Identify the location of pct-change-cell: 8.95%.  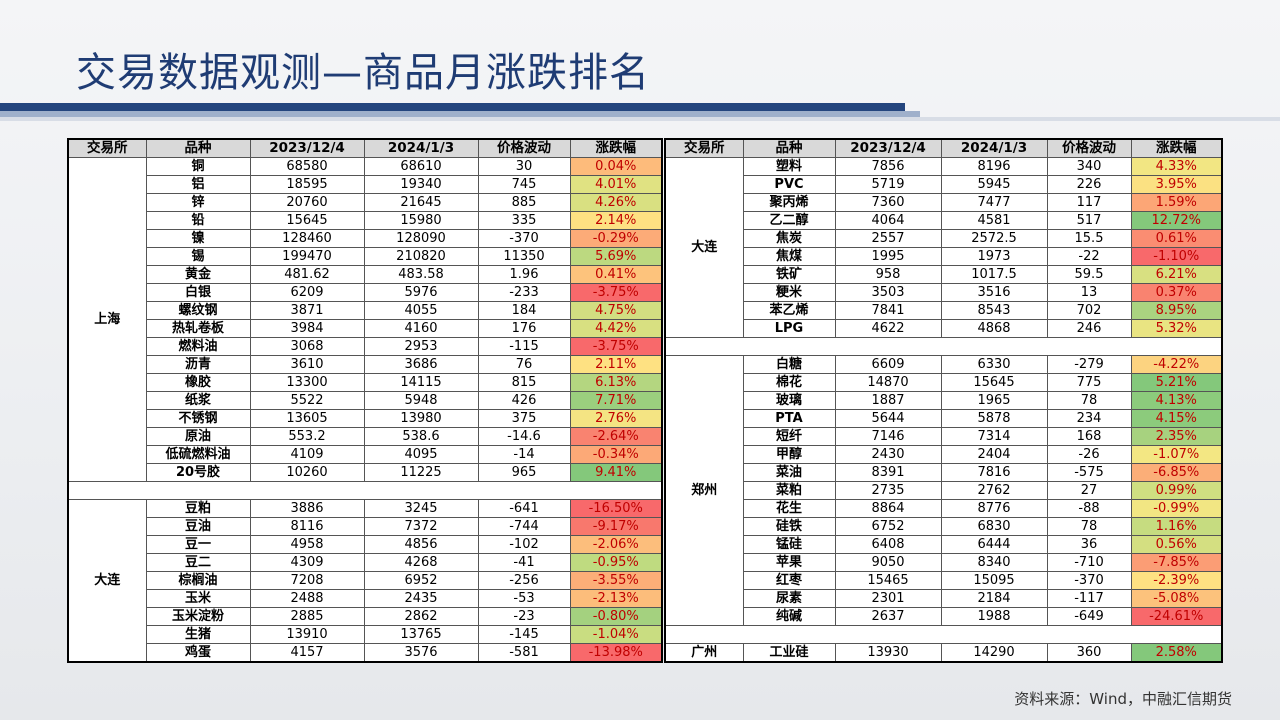
(1176, 310).